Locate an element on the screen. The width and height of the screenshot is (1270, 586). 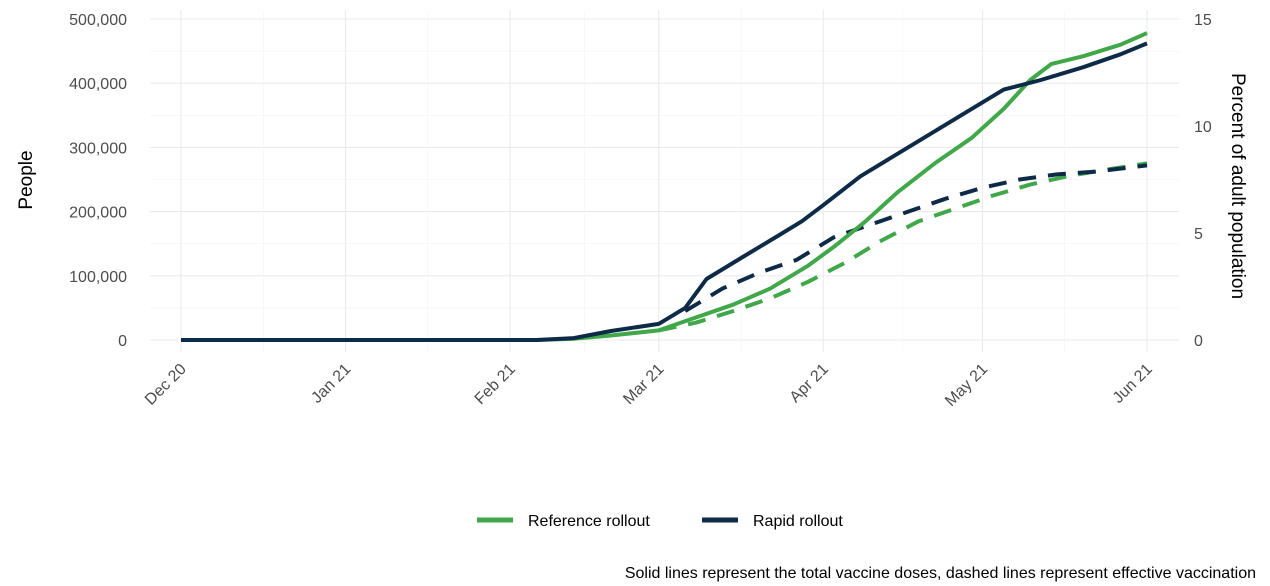
y-tick-label: 500,000 is located at coordinates (98, 20).